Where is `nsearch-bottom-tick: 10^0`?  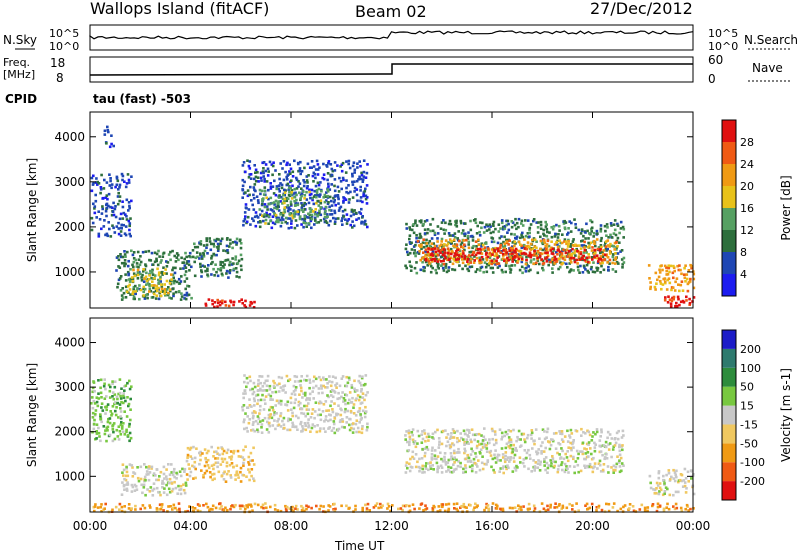 nsearch-bottom-tick: 10^0 is located at coordinates (723, 46).